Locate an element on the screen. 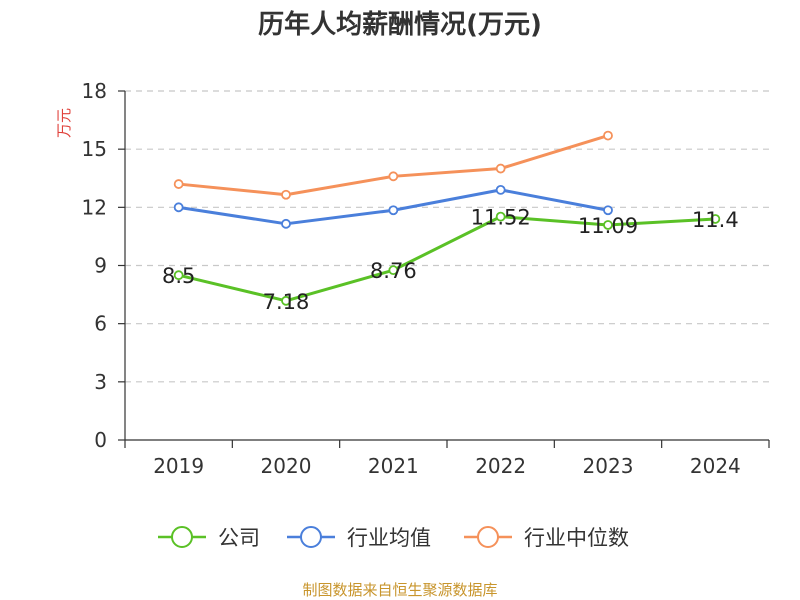  data-label: 11.4 is located at coordinates (715, 220).